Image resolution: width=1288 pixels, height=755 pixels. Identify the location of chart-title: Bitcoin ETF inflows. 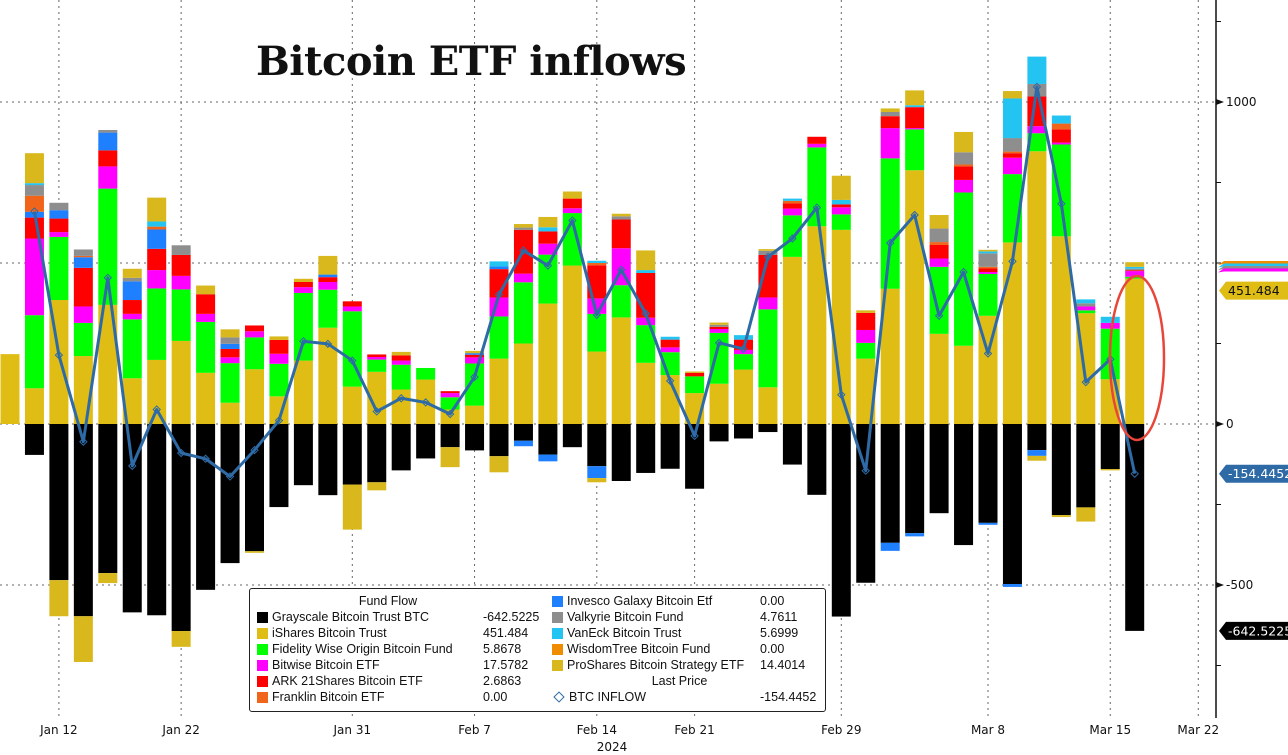
(471, 61).